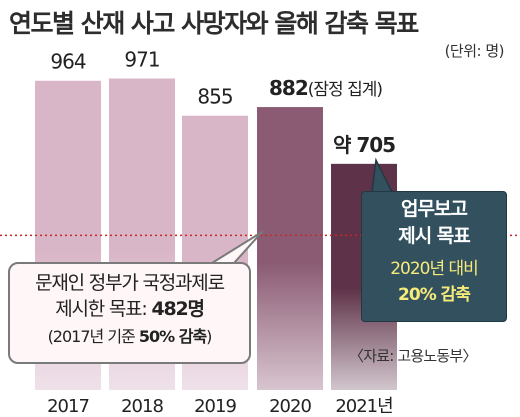 The width and height of the screenshot is (520, 417). What do you see at coordinates (214, 23) in the screenshot?
I see `chart-title: 연도별 산재 사고 사망자와 올해 감축 목표` at bounding box center [214, 23].